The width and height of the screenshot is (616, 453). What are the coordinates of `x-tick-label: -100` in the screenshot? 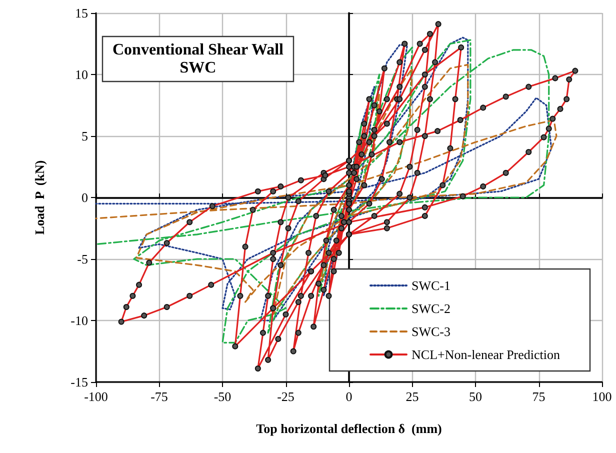 It's located at (96, 396).